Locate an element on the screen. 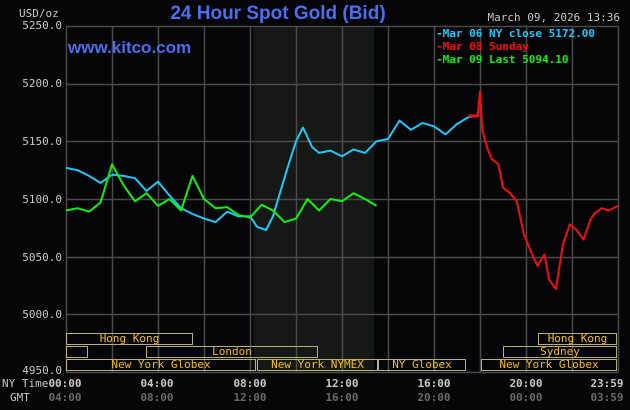 This screenshot has height=410, width=630. y-tick-label: 5250.0 is located at coordinates (42, 25).